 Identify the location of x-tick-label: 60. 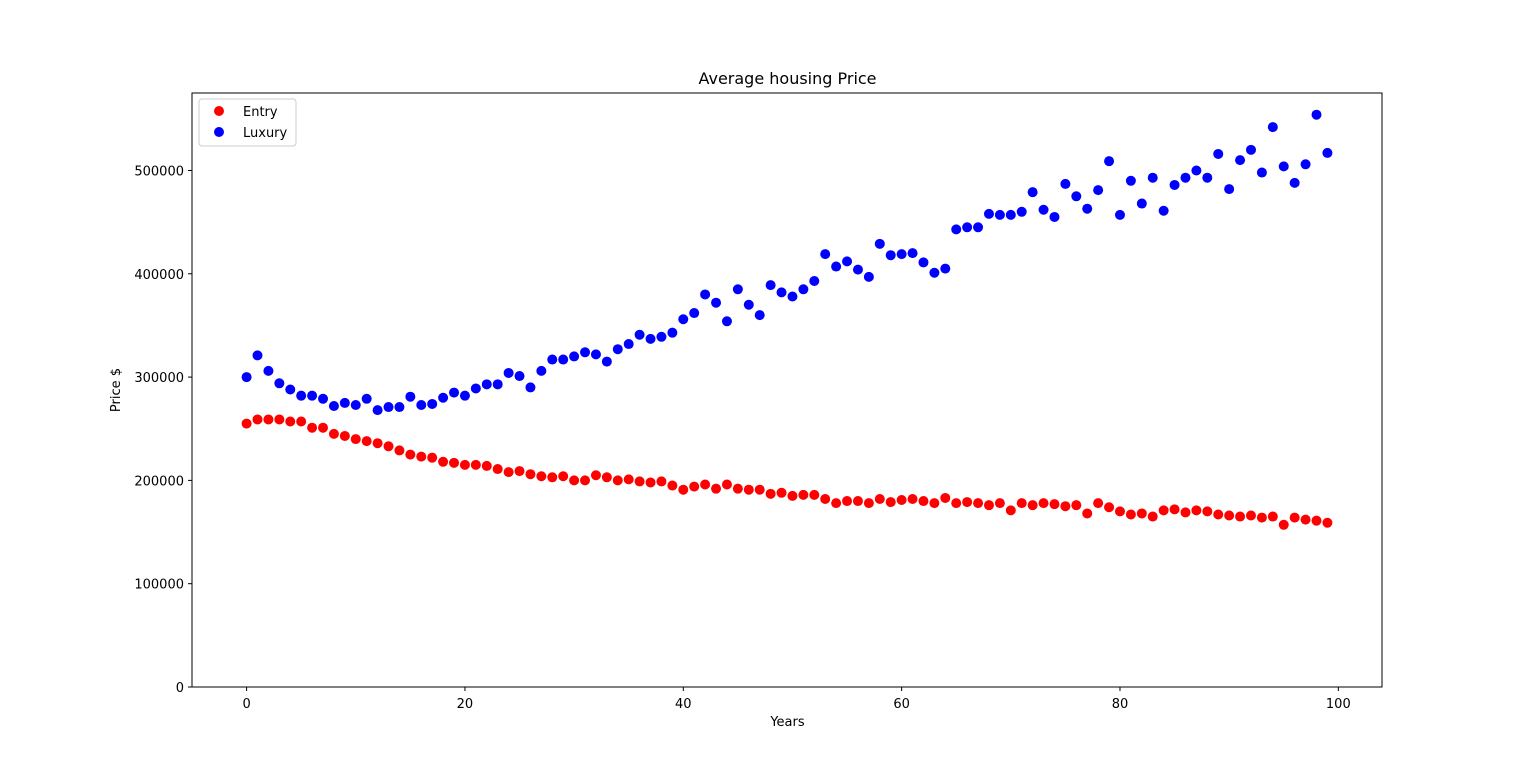
(901, 704).